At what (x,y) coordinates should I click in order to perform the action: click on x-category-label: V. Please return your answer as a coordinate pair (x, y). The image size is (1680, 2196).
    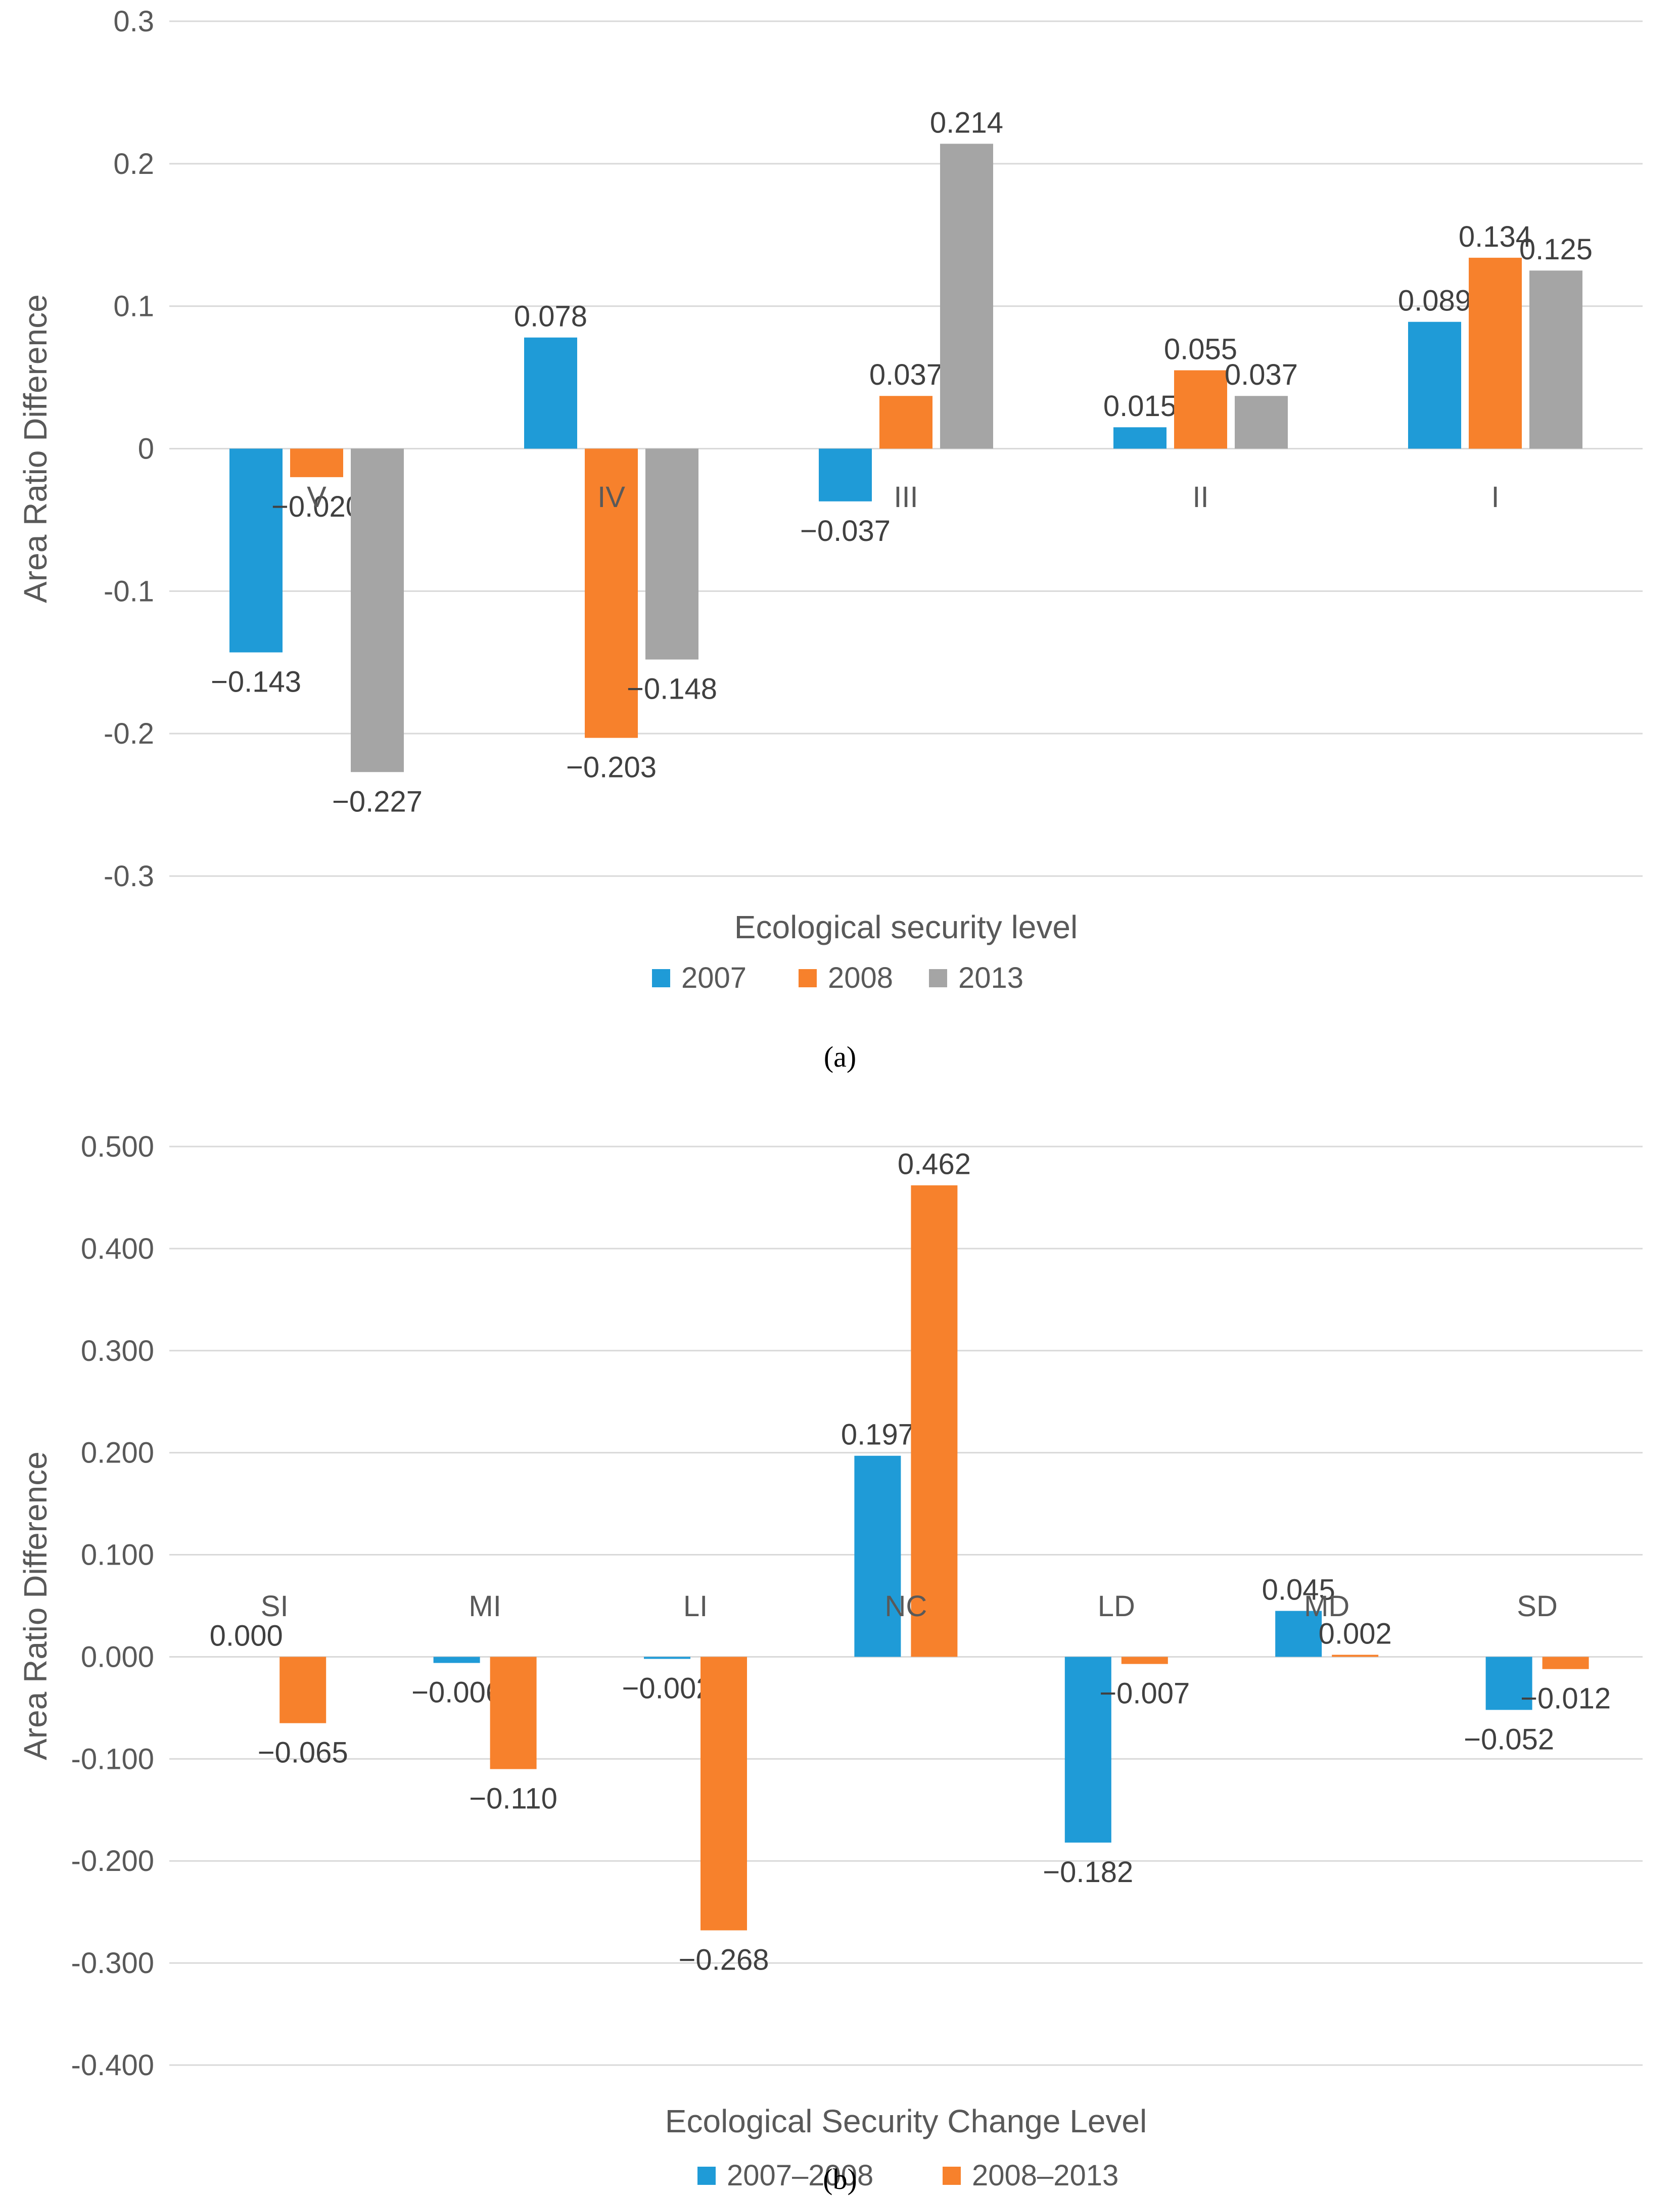
    Looking at the image, I should click on (316, 497).